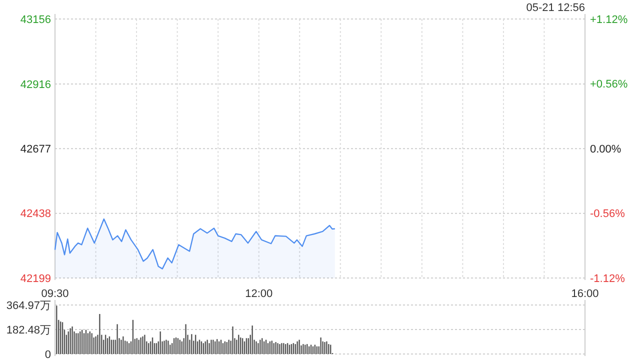 Image resolution: width=640 pixels, height=360 pixels. What do you see at coordinates (608, 278) in the screenshot?
I see `y2-tick-label: -1.12%` at bounding box center [608, 278].